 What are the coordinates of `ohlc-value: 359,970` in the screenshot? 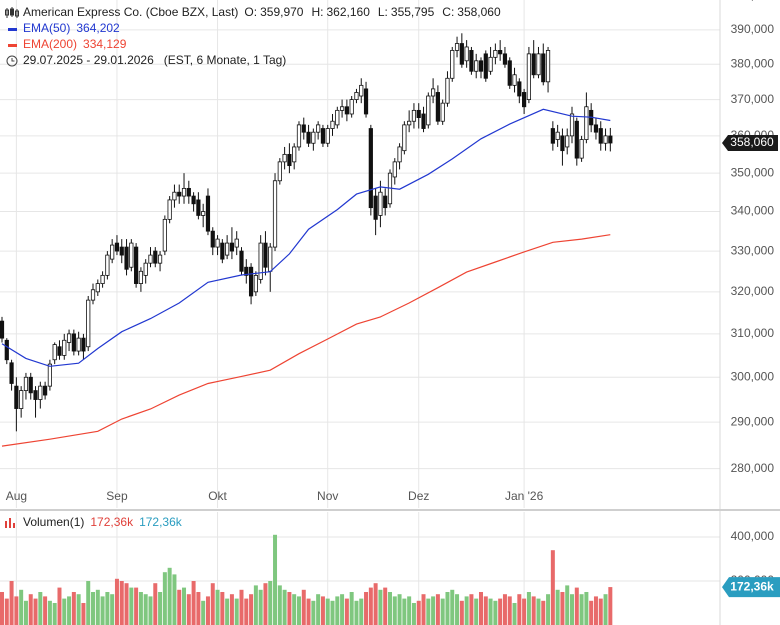 It's located at (282, 12).